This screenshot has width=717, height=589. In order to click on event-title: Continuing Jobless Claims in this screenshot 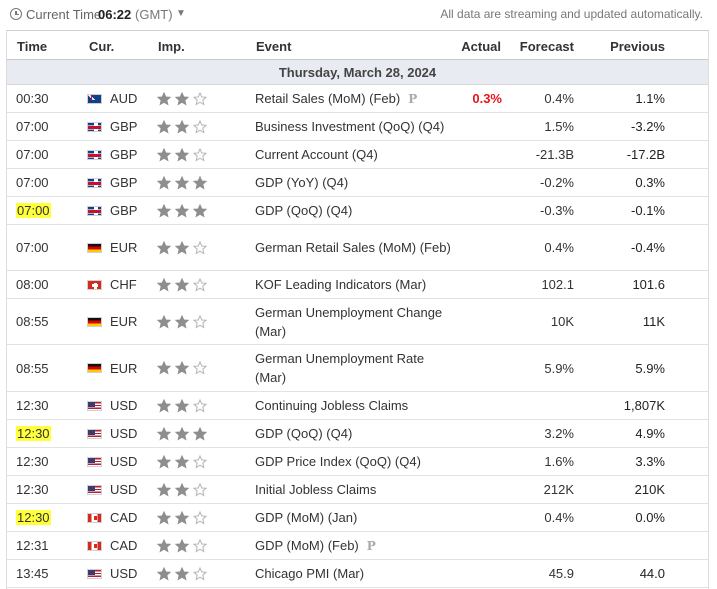, I will do `click(332, 405)`.